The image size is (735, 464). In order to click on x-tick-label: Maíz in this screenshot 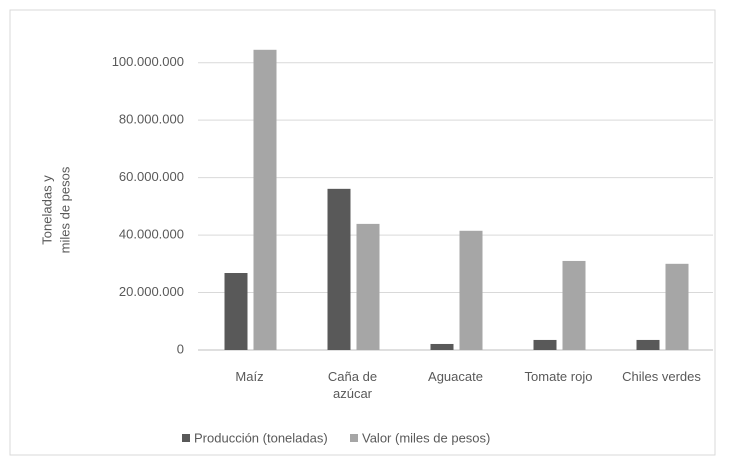, I will do `click(249, 376)`.